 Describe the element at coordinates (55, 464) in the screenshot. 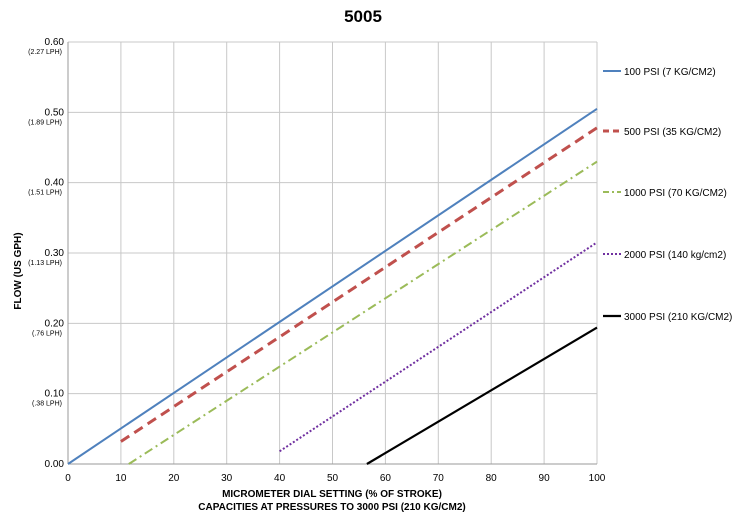

I see `y-tick-label: 0.00` at that location.